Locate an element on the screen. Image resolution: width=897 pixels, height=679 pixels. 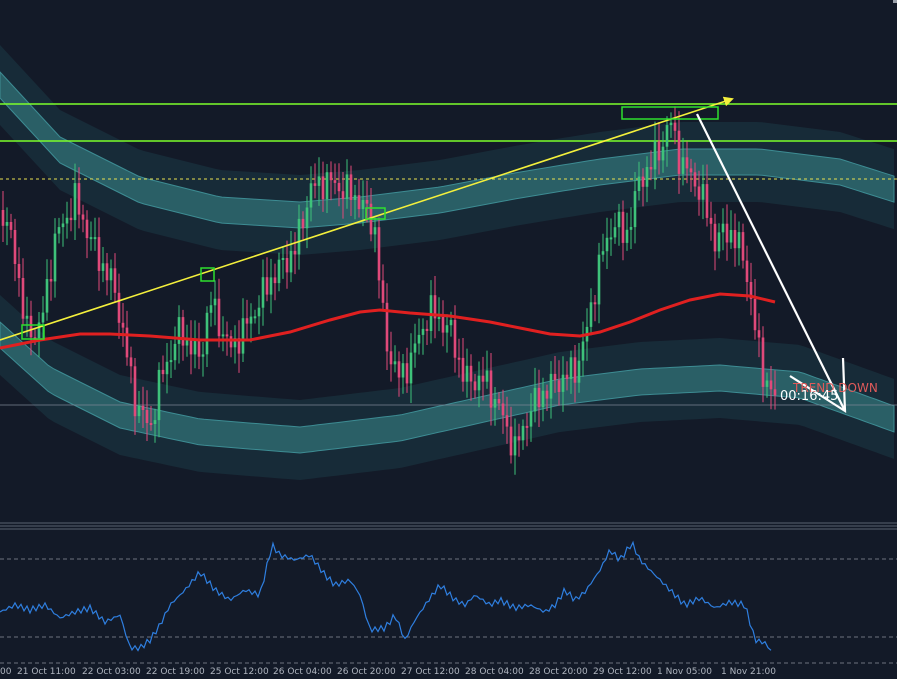
time-axis-label: 1 Nov 05:00 is located at coordinates (684, 672).